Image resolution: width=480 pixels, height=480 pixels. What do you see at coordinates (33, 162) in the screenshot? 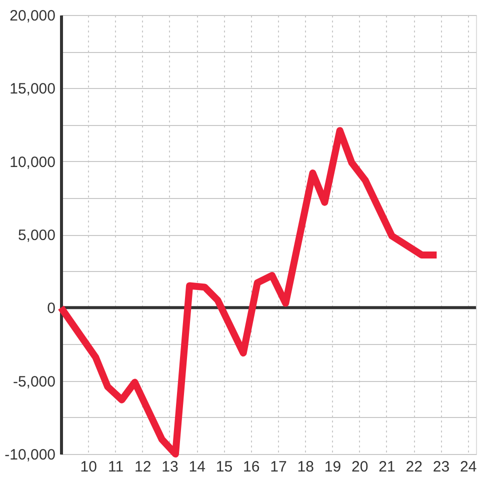
I see `y-tick-label: 10,000` at bounding box center [33, 162].